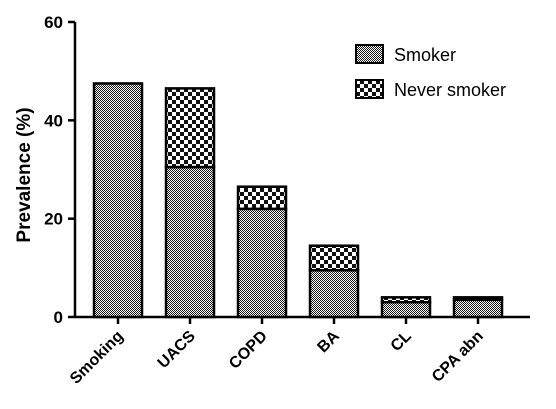  What do you see at coordinates (425, 55) in the screenshot?
I see `legend-label-smoker: Smoker` at bounding box center [425, 55].